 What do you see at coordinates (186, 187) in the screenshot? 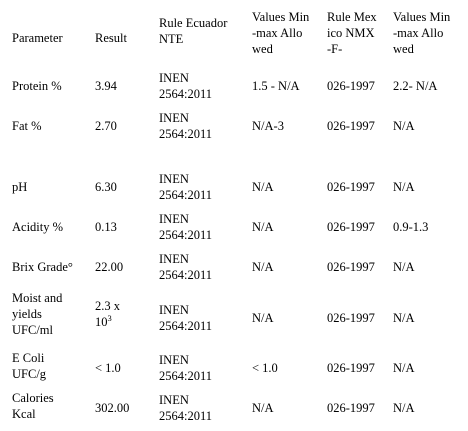
I see `row-ph-rule-ecuador: INEN 2564:2011` at bounding box center [186, 187].